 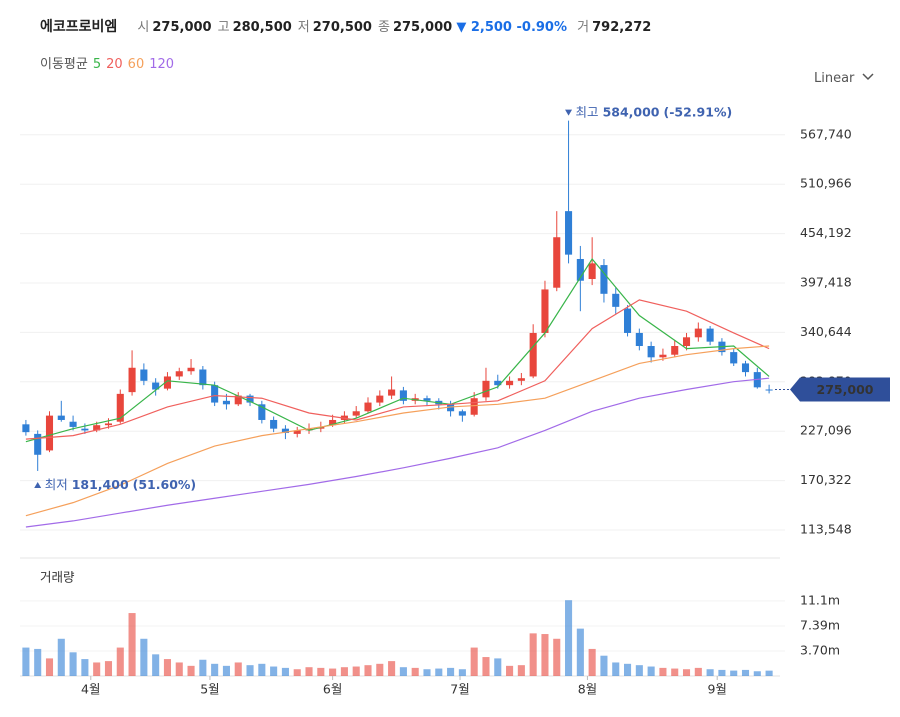 I want to click on legend-entry: 120, so click(x=162, y=64).